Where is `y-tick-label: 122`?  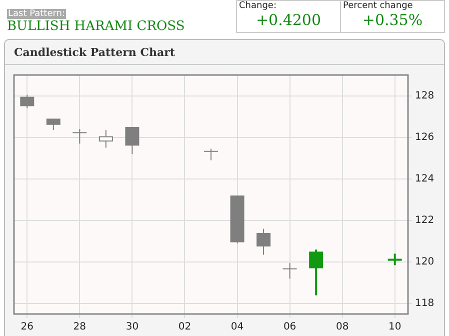
y-tick-label: 122 is located at coordinates (424, 220).